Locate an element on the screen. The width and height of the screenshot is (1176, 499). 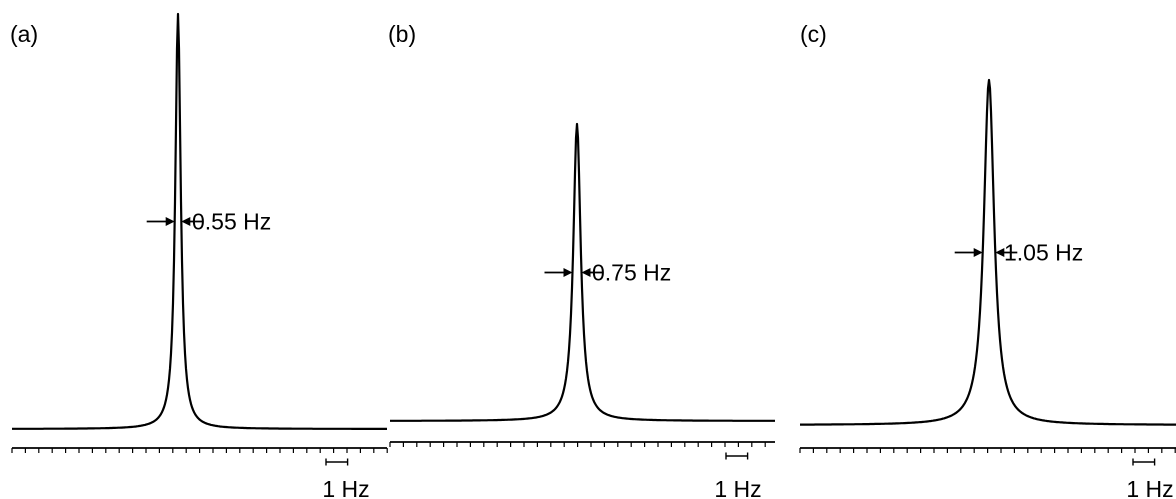
panel-label: (a) is located at coordinates (24, 34).